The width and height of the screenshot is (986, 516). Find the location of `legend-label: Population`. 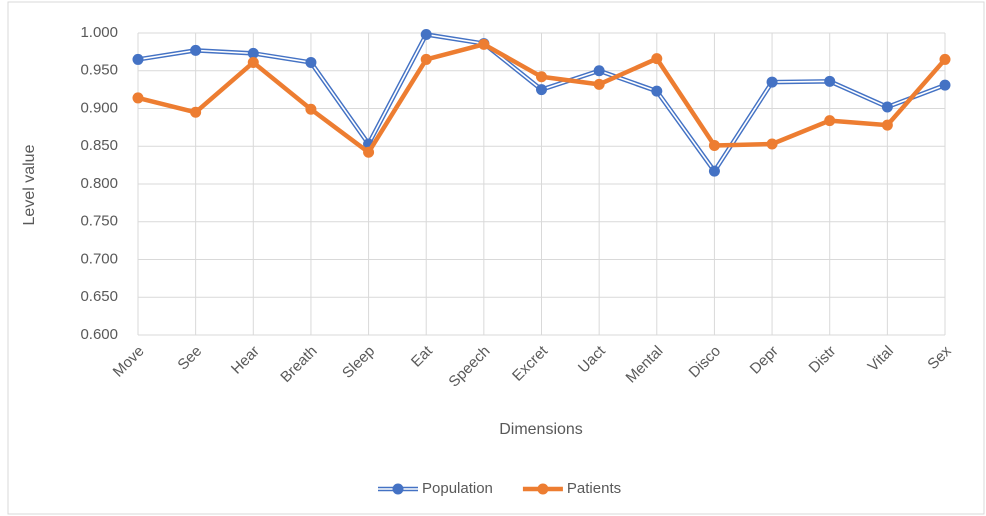

legend-label: Population is located at coordinates (457, 488).